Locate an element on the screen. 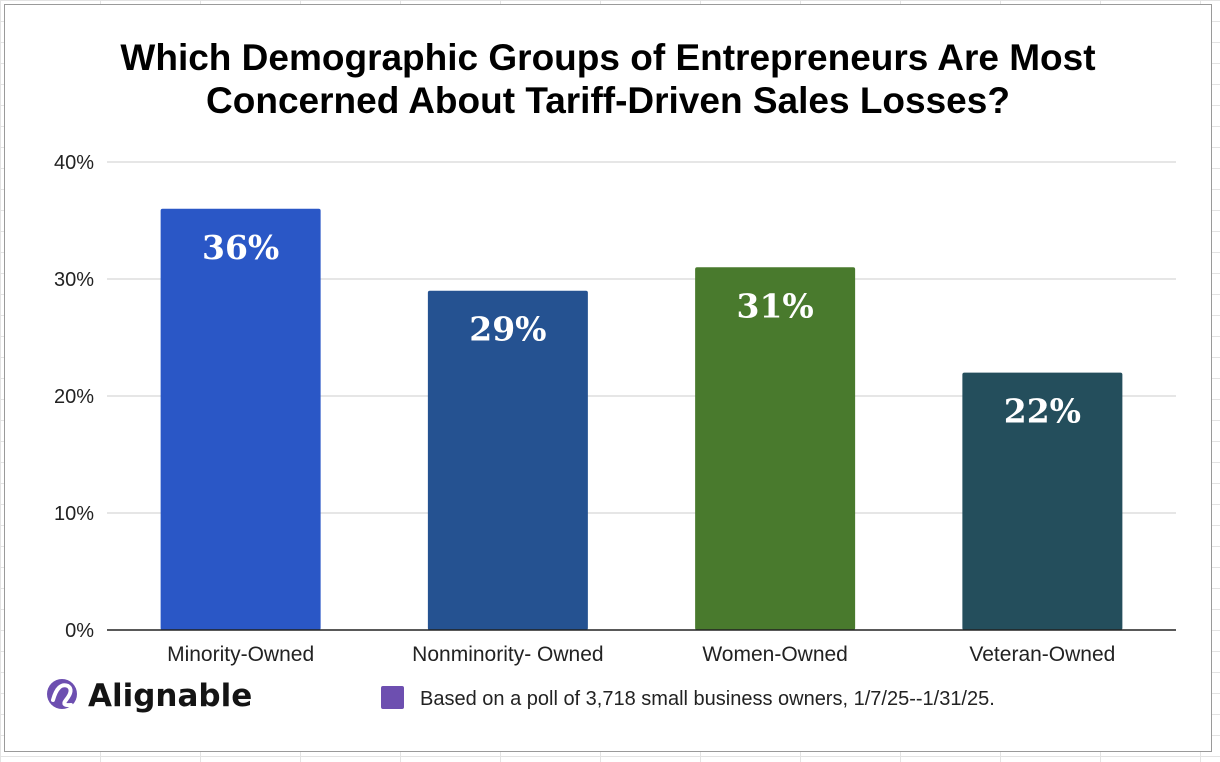  y-axis-ticks: 0% 10% 20% 30% 40% is located at coordinates (74, 397).